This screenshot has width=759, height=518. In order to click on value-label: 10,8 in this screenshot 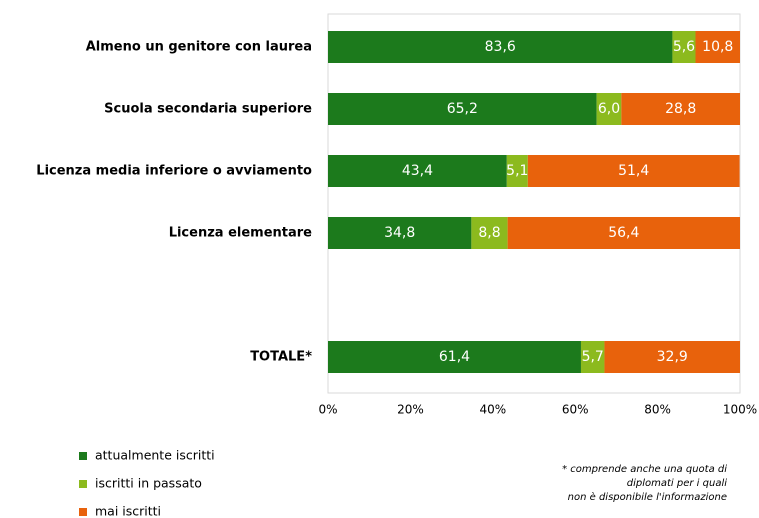, I will do `click(717, 47)`.